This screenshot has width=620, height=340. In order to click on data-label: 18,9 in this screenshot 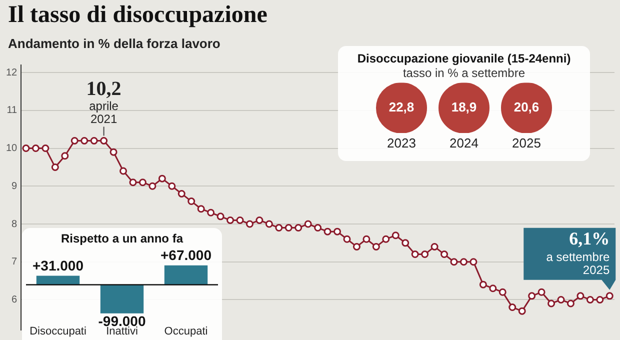, I will do `click(464, 106)`.